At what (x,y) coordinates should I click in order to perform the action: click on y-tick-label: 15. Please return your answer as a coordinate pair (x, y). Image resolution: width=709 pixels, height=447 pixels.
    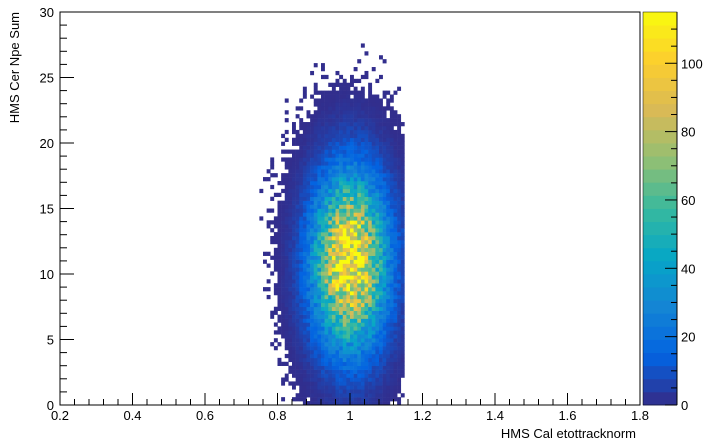
    Looking at the image, I should click on (47, 209).